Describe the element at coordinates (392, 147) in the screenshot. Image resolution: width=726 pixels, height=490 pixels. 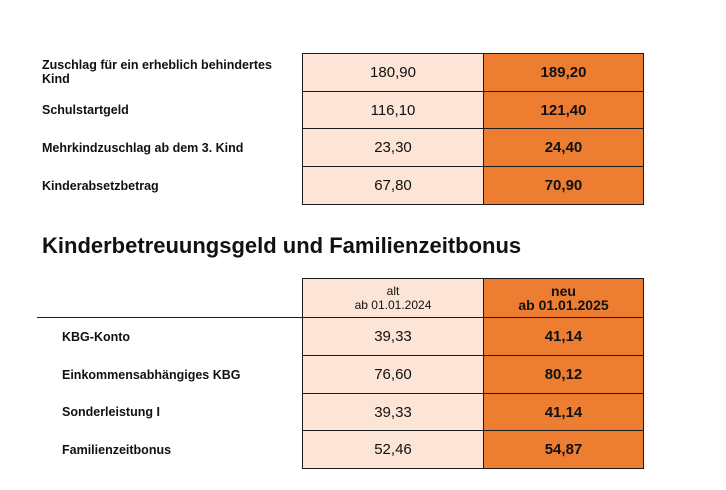
I see `old-value-cell: 23,30` at that location.